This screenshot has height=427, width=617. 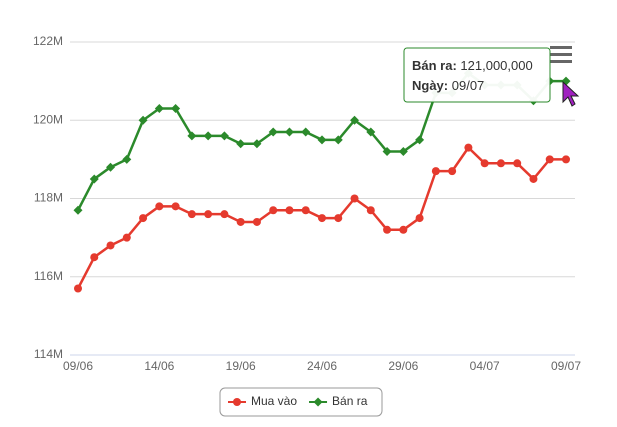 I want to click on legend-label: Bán ra, so click(x=350, y=401).